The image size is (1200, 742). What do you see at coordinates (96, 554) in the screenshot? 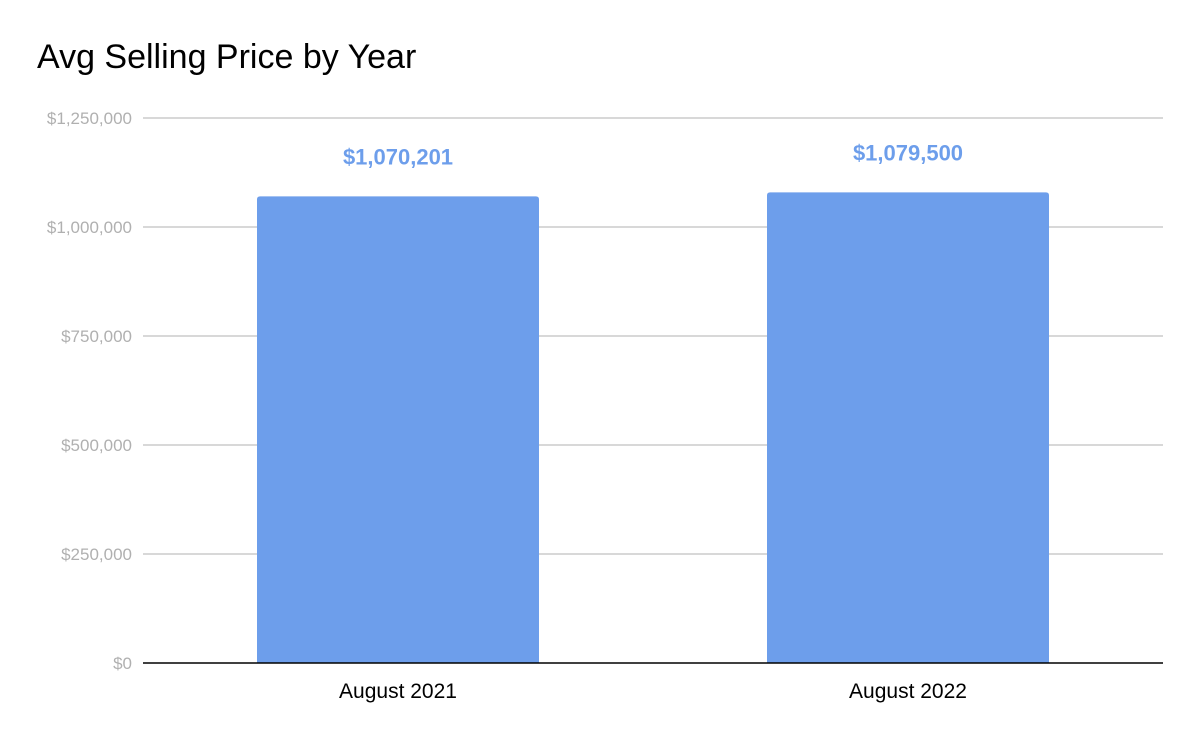
I see `y-tick-label: $250,000` at bounding box center [96, 554].